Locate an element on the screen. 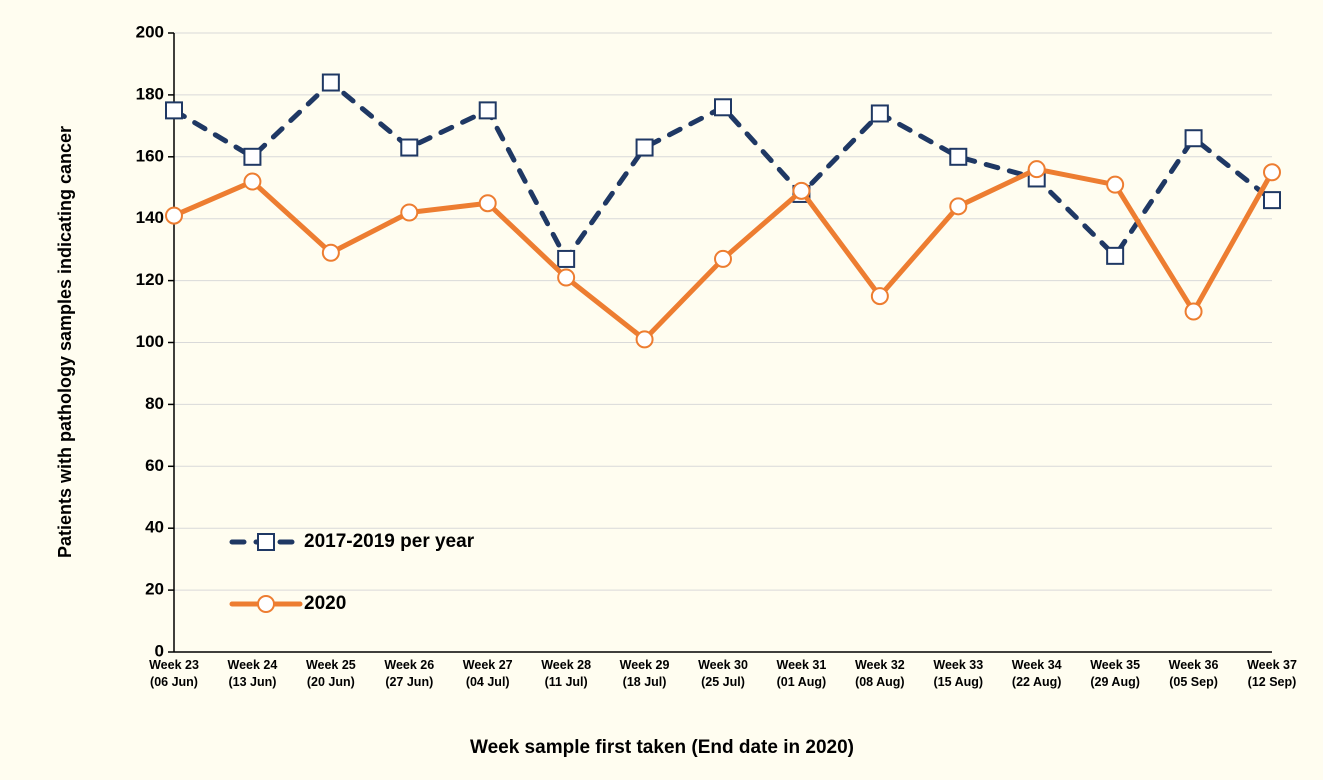  x-tick-label: Week 33 (15 Aug) is located at coordinates (958, 673).